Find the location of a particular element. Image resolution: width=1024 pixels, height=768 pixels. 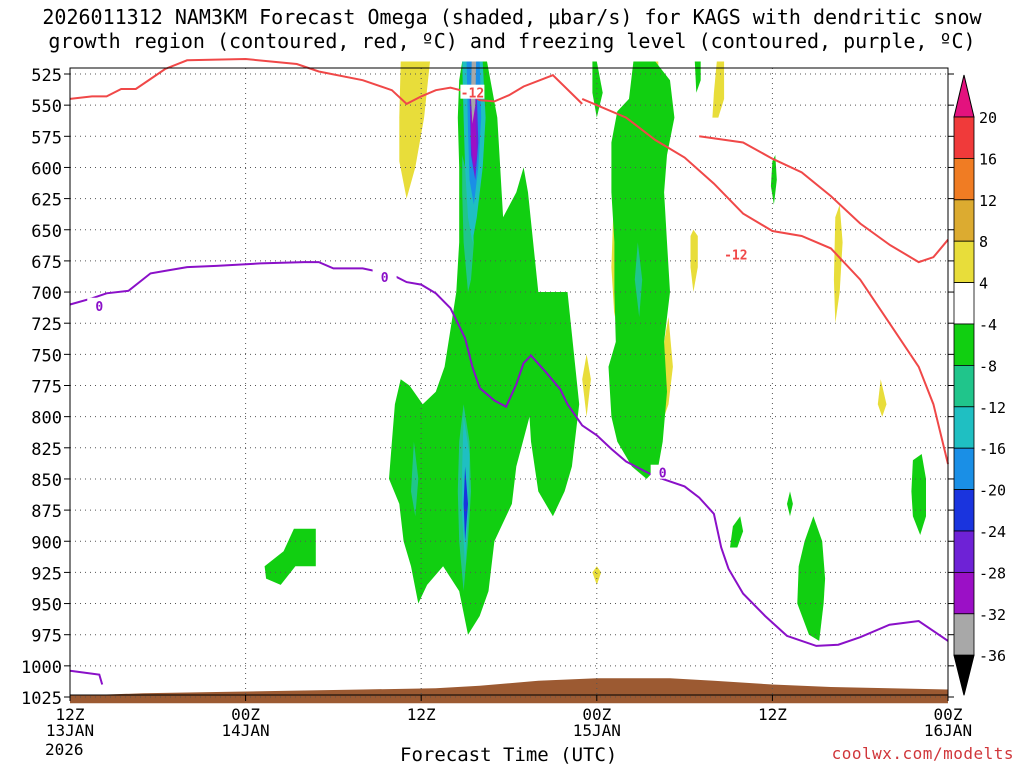

surface-fill is located at coordinates (509, 691).